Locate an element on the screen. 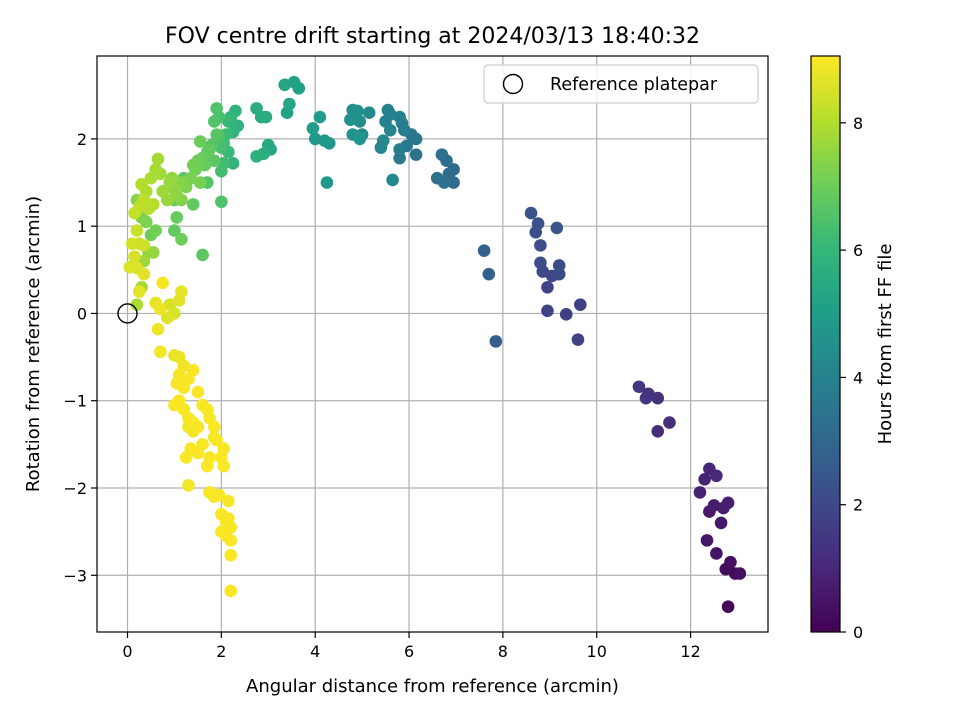 This screenshot has width=960, height=720. colorbar-tick-label: 0 is located at coordinates (858, 632).